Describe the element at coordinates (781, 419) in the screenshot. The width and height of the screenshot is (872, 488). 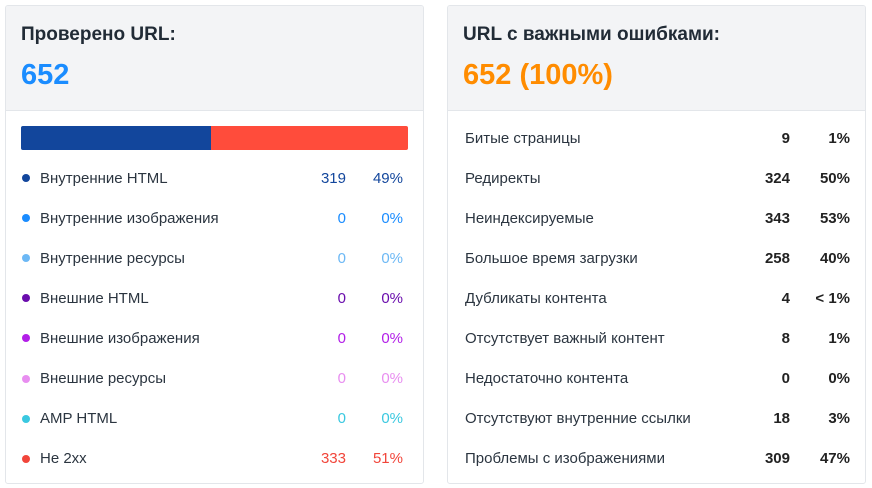
I see `error-type-count: 18` at that location.